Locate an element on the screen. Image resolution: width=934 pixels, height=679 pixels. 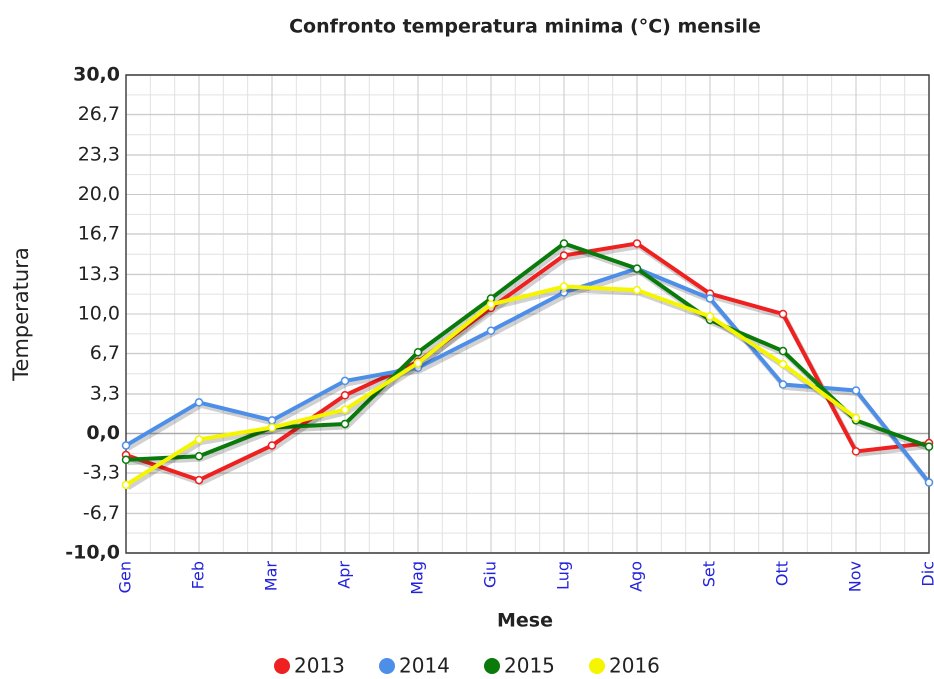
x-tick-label: Giu is located at coordinates (490, 574).